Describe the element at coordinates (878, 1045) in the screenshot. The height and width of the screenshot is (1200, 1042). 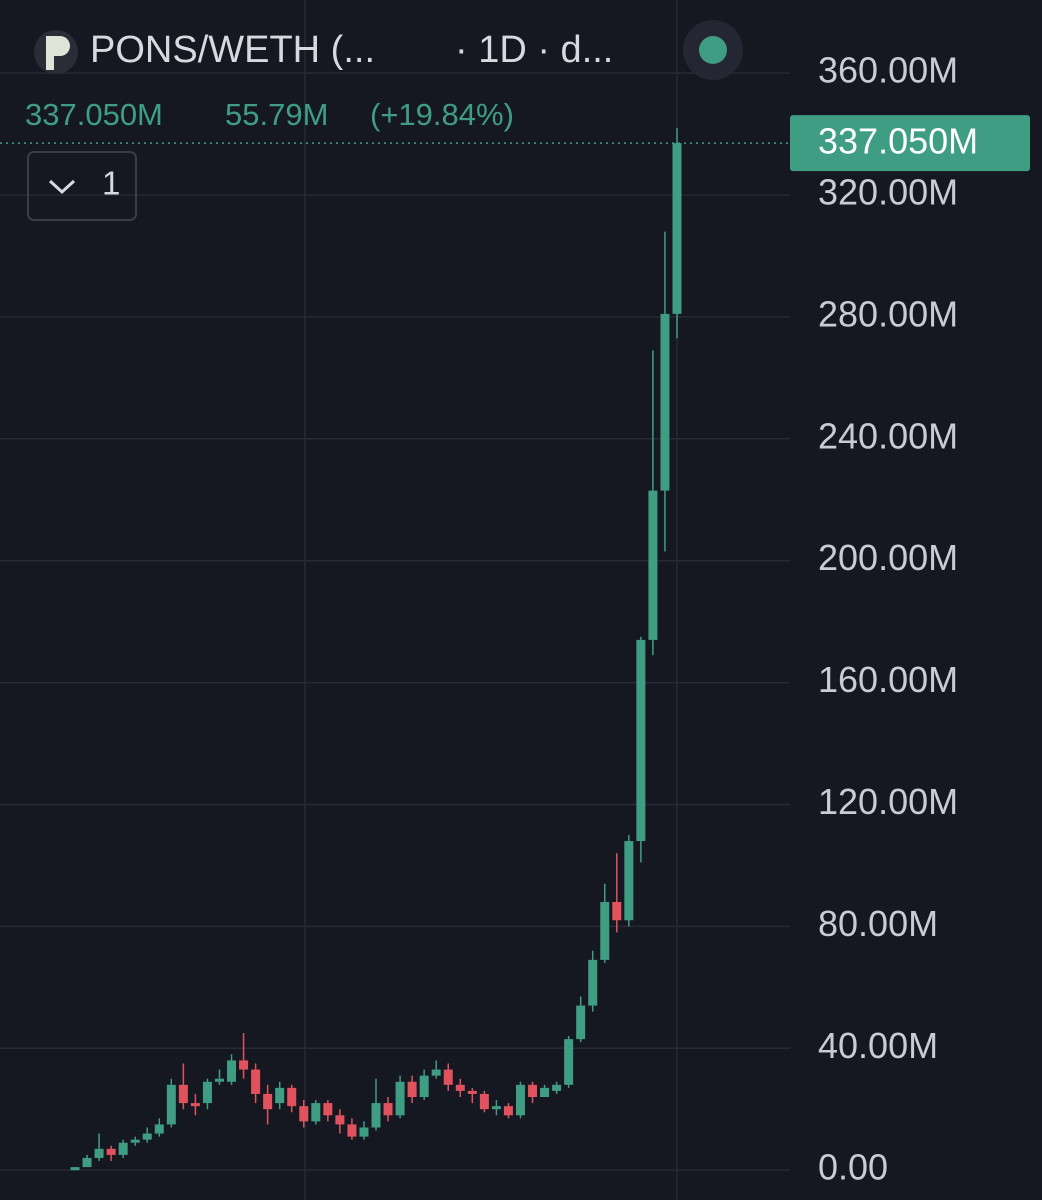
I see `y-tick-label: 40.00M` at that location.